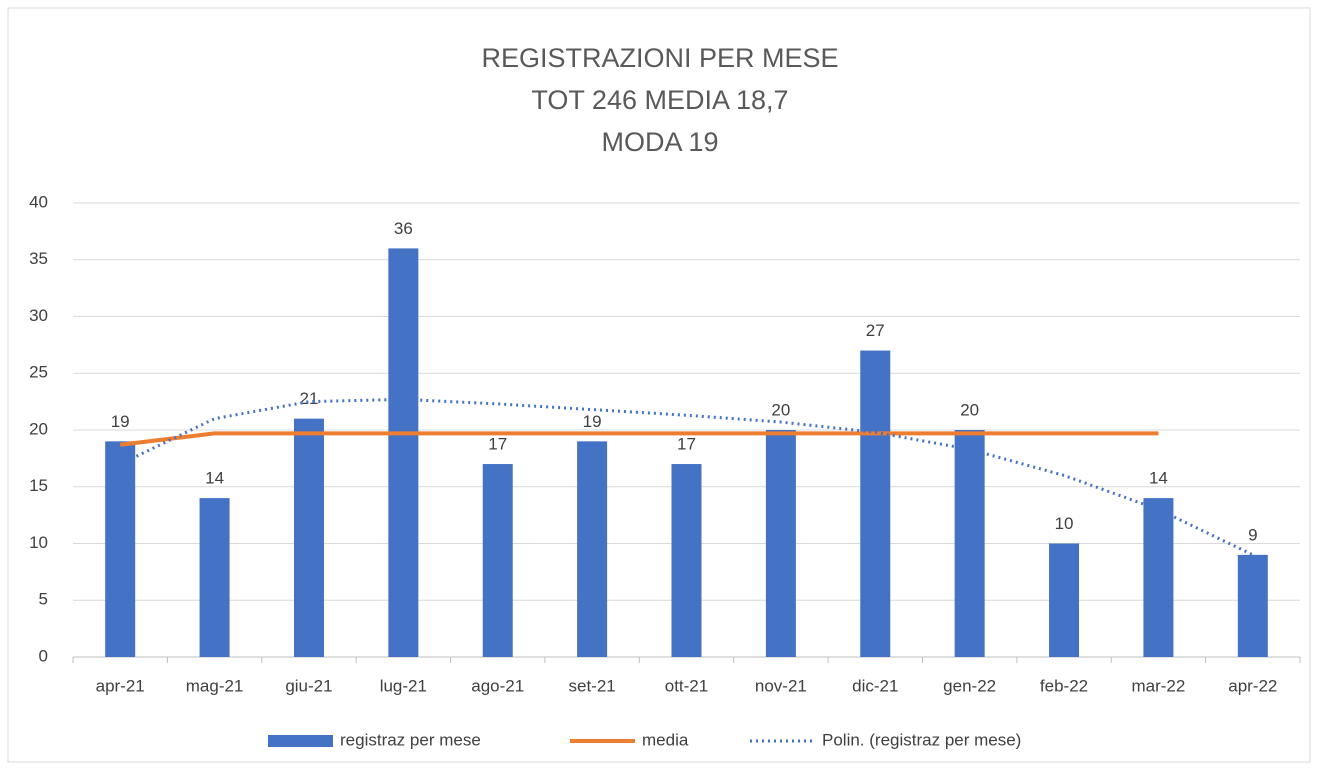 The width and height of the screenshot is (1319, 772). I want to click on y-tick-label: 30, so click(38, 315).